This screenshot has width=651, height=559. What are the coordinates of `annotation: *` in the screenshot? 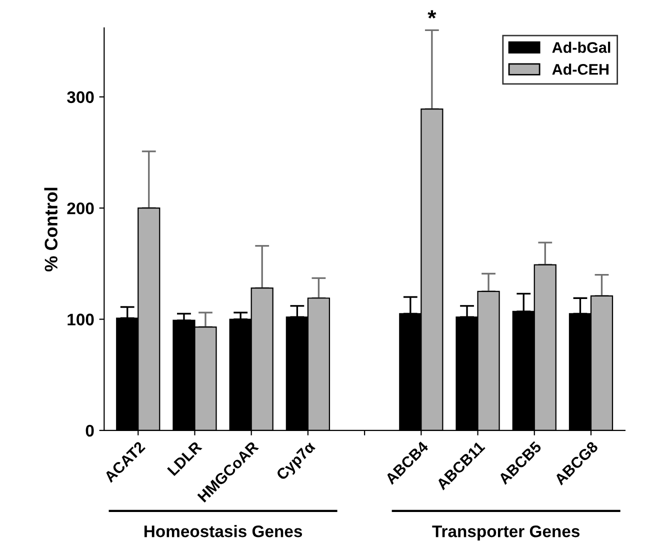 It's located at (432, 14).